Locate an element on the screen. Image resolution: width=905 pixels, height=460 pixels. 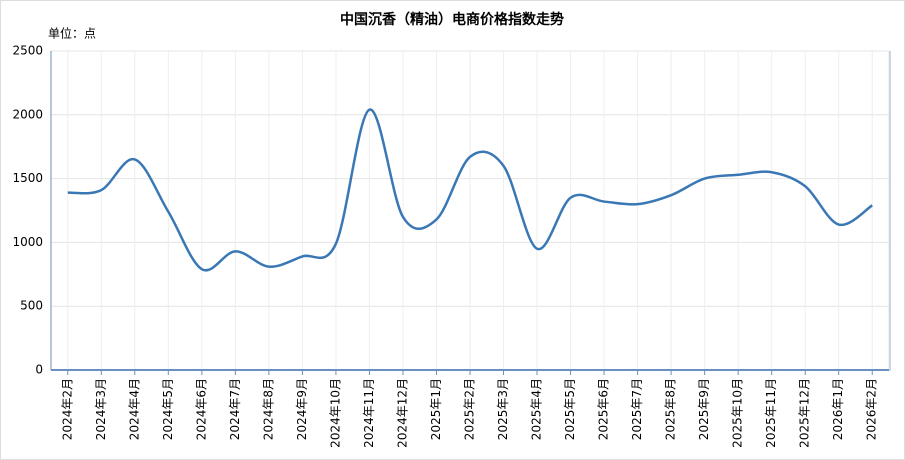
x-tick-label: 2024年9月 is located at coordinates (302, 409).